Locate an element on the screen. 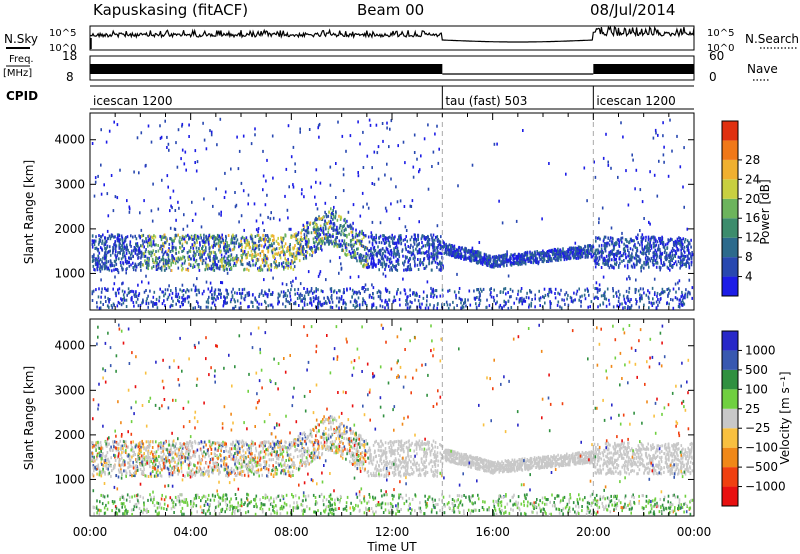 This screenshot has width=800, height=554. nave-tick-top: 60 is located at coordinates (716, 56).